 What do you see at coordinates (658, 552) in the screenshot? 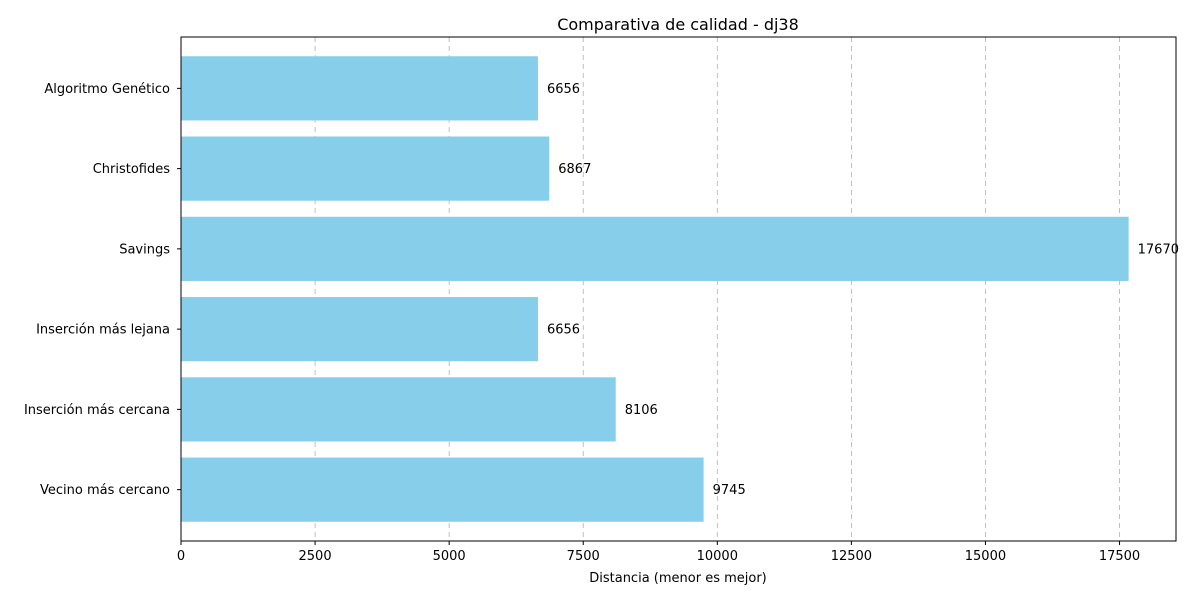
I see `x-axis-ticks: 0 2500 5000 7500 10000 12500 15000 17500` at bounding box center [658, 552].